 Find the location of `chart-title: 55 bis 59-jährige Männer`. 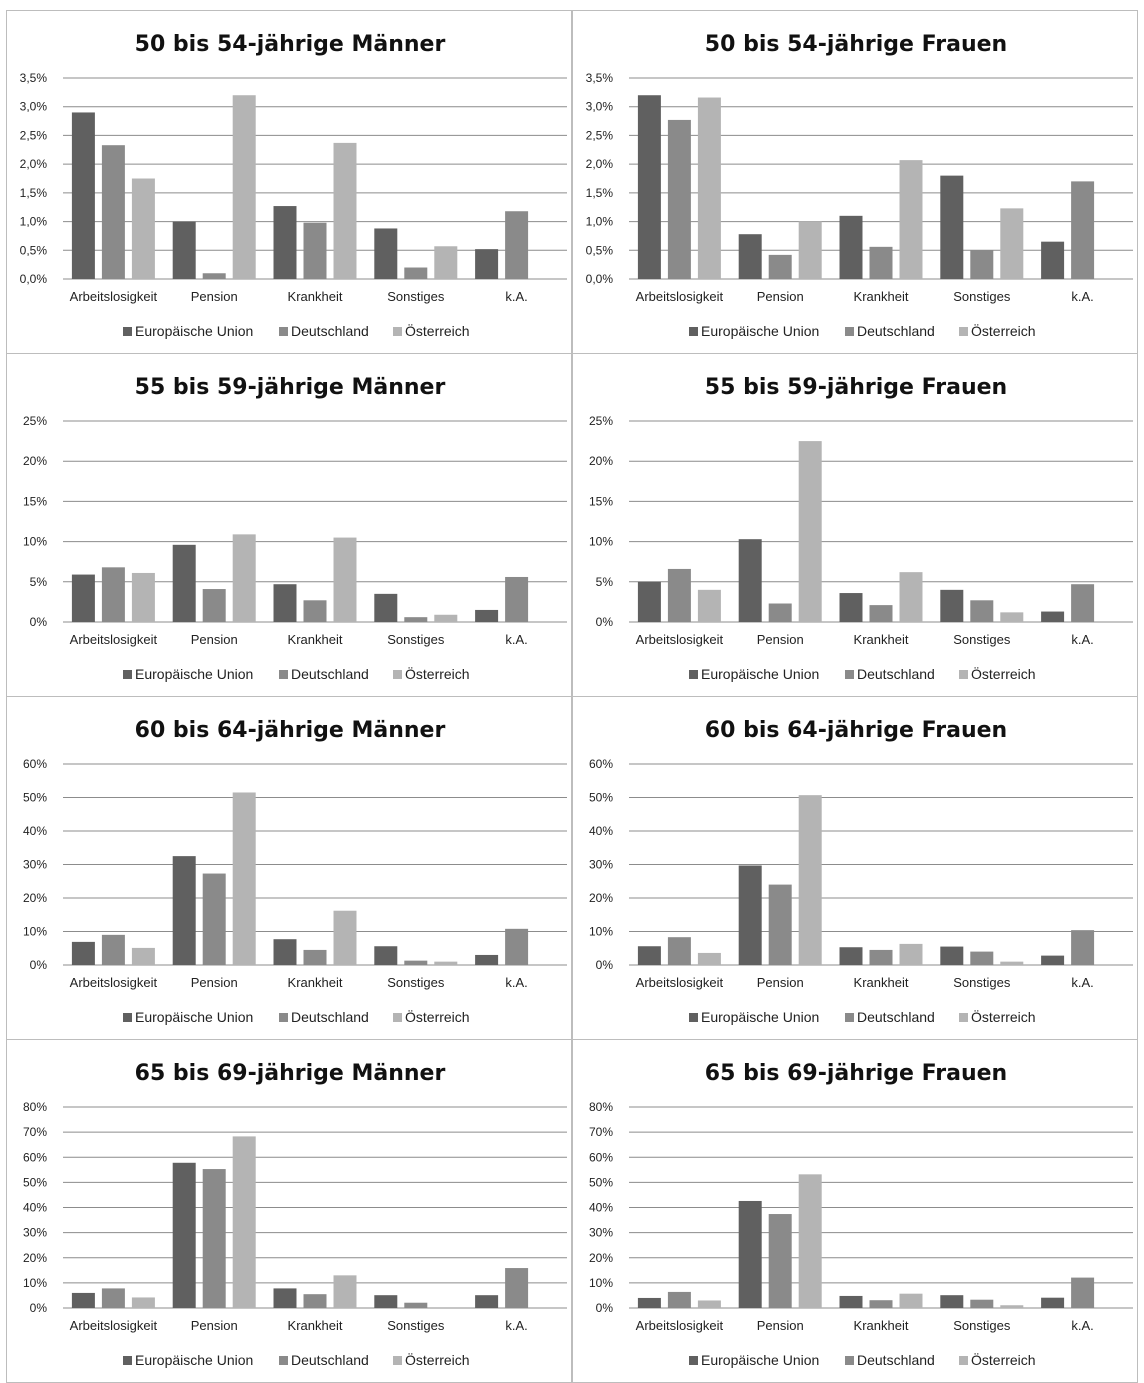

chart-title: 55 bis 59-jährige Männer is located at coordinates (290, 387).